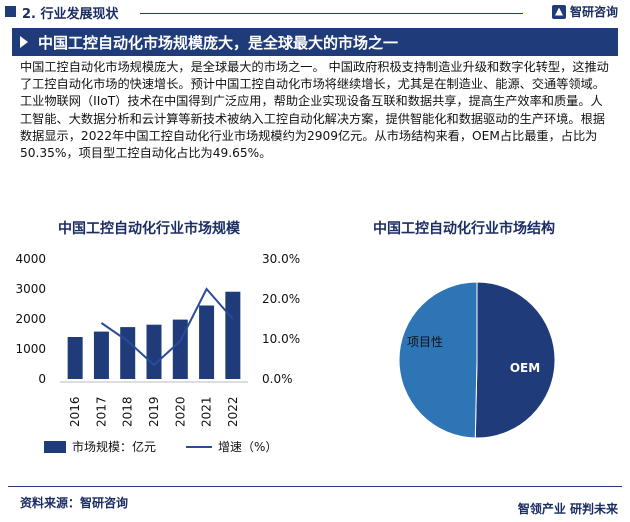  What do you see at coordinates (74, 503) in the screenshot?
I see `source-note: 资料来源：智研咨询` at bounding box center [74, 503].